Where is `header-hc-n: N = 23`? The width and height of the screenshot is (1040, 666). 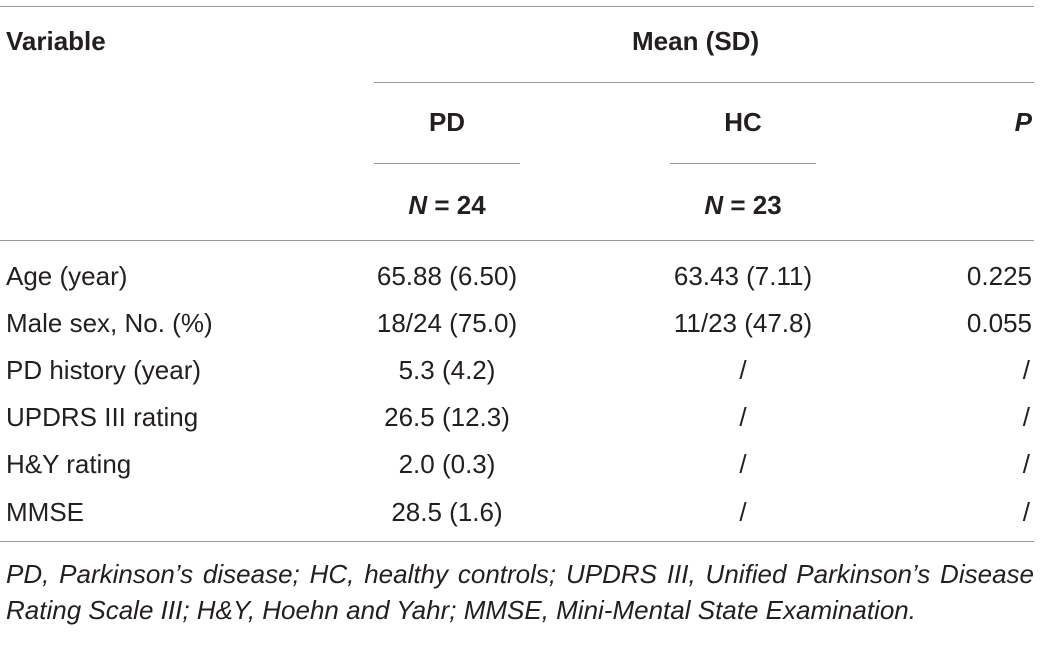 header-hc-n: N = 23 is located at coordinates (743, 205).